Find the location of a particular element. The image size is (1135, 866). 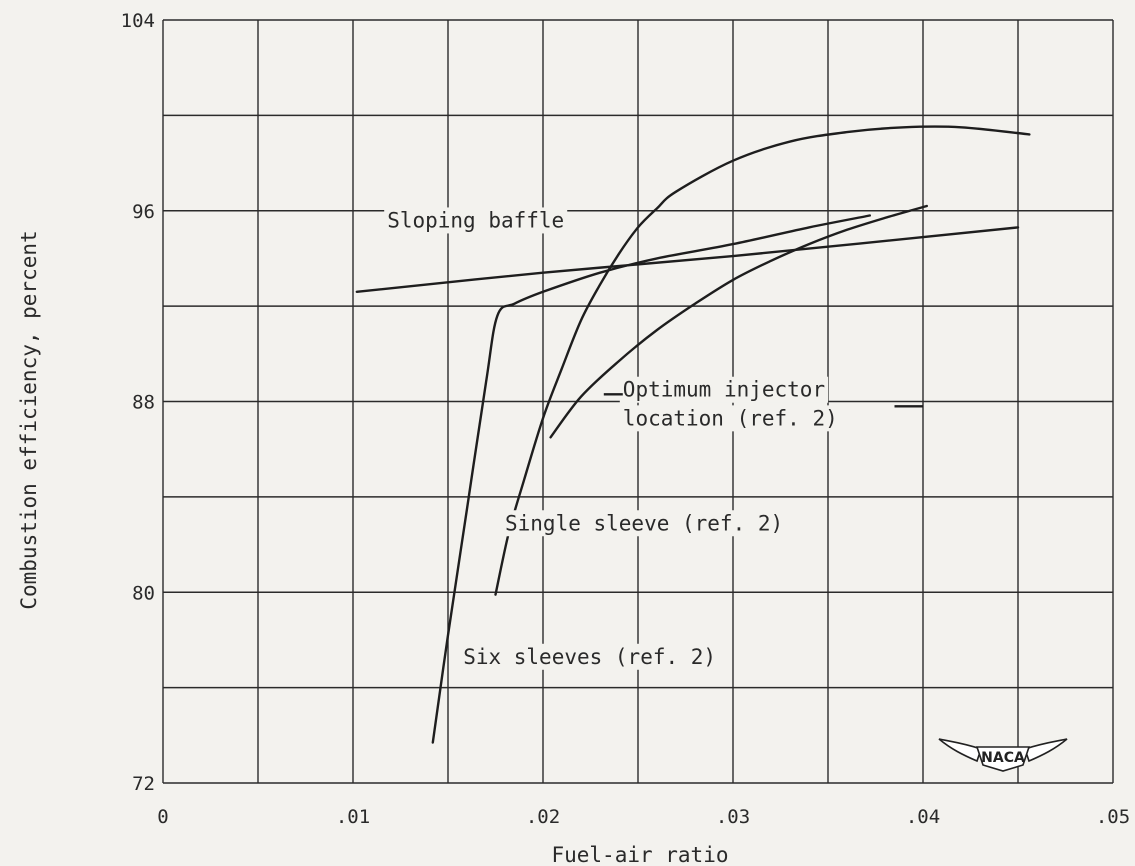

x-tick-label: .04 is located at coordinates (923, 817).